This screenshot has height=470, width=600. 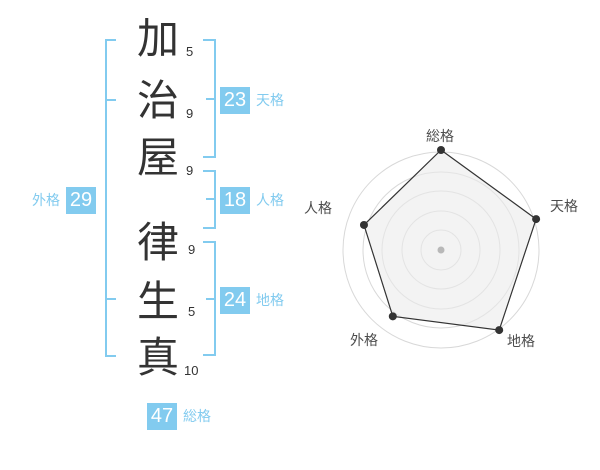 I want to click on stroke-count-2: 9, so click(x=190, y=113).